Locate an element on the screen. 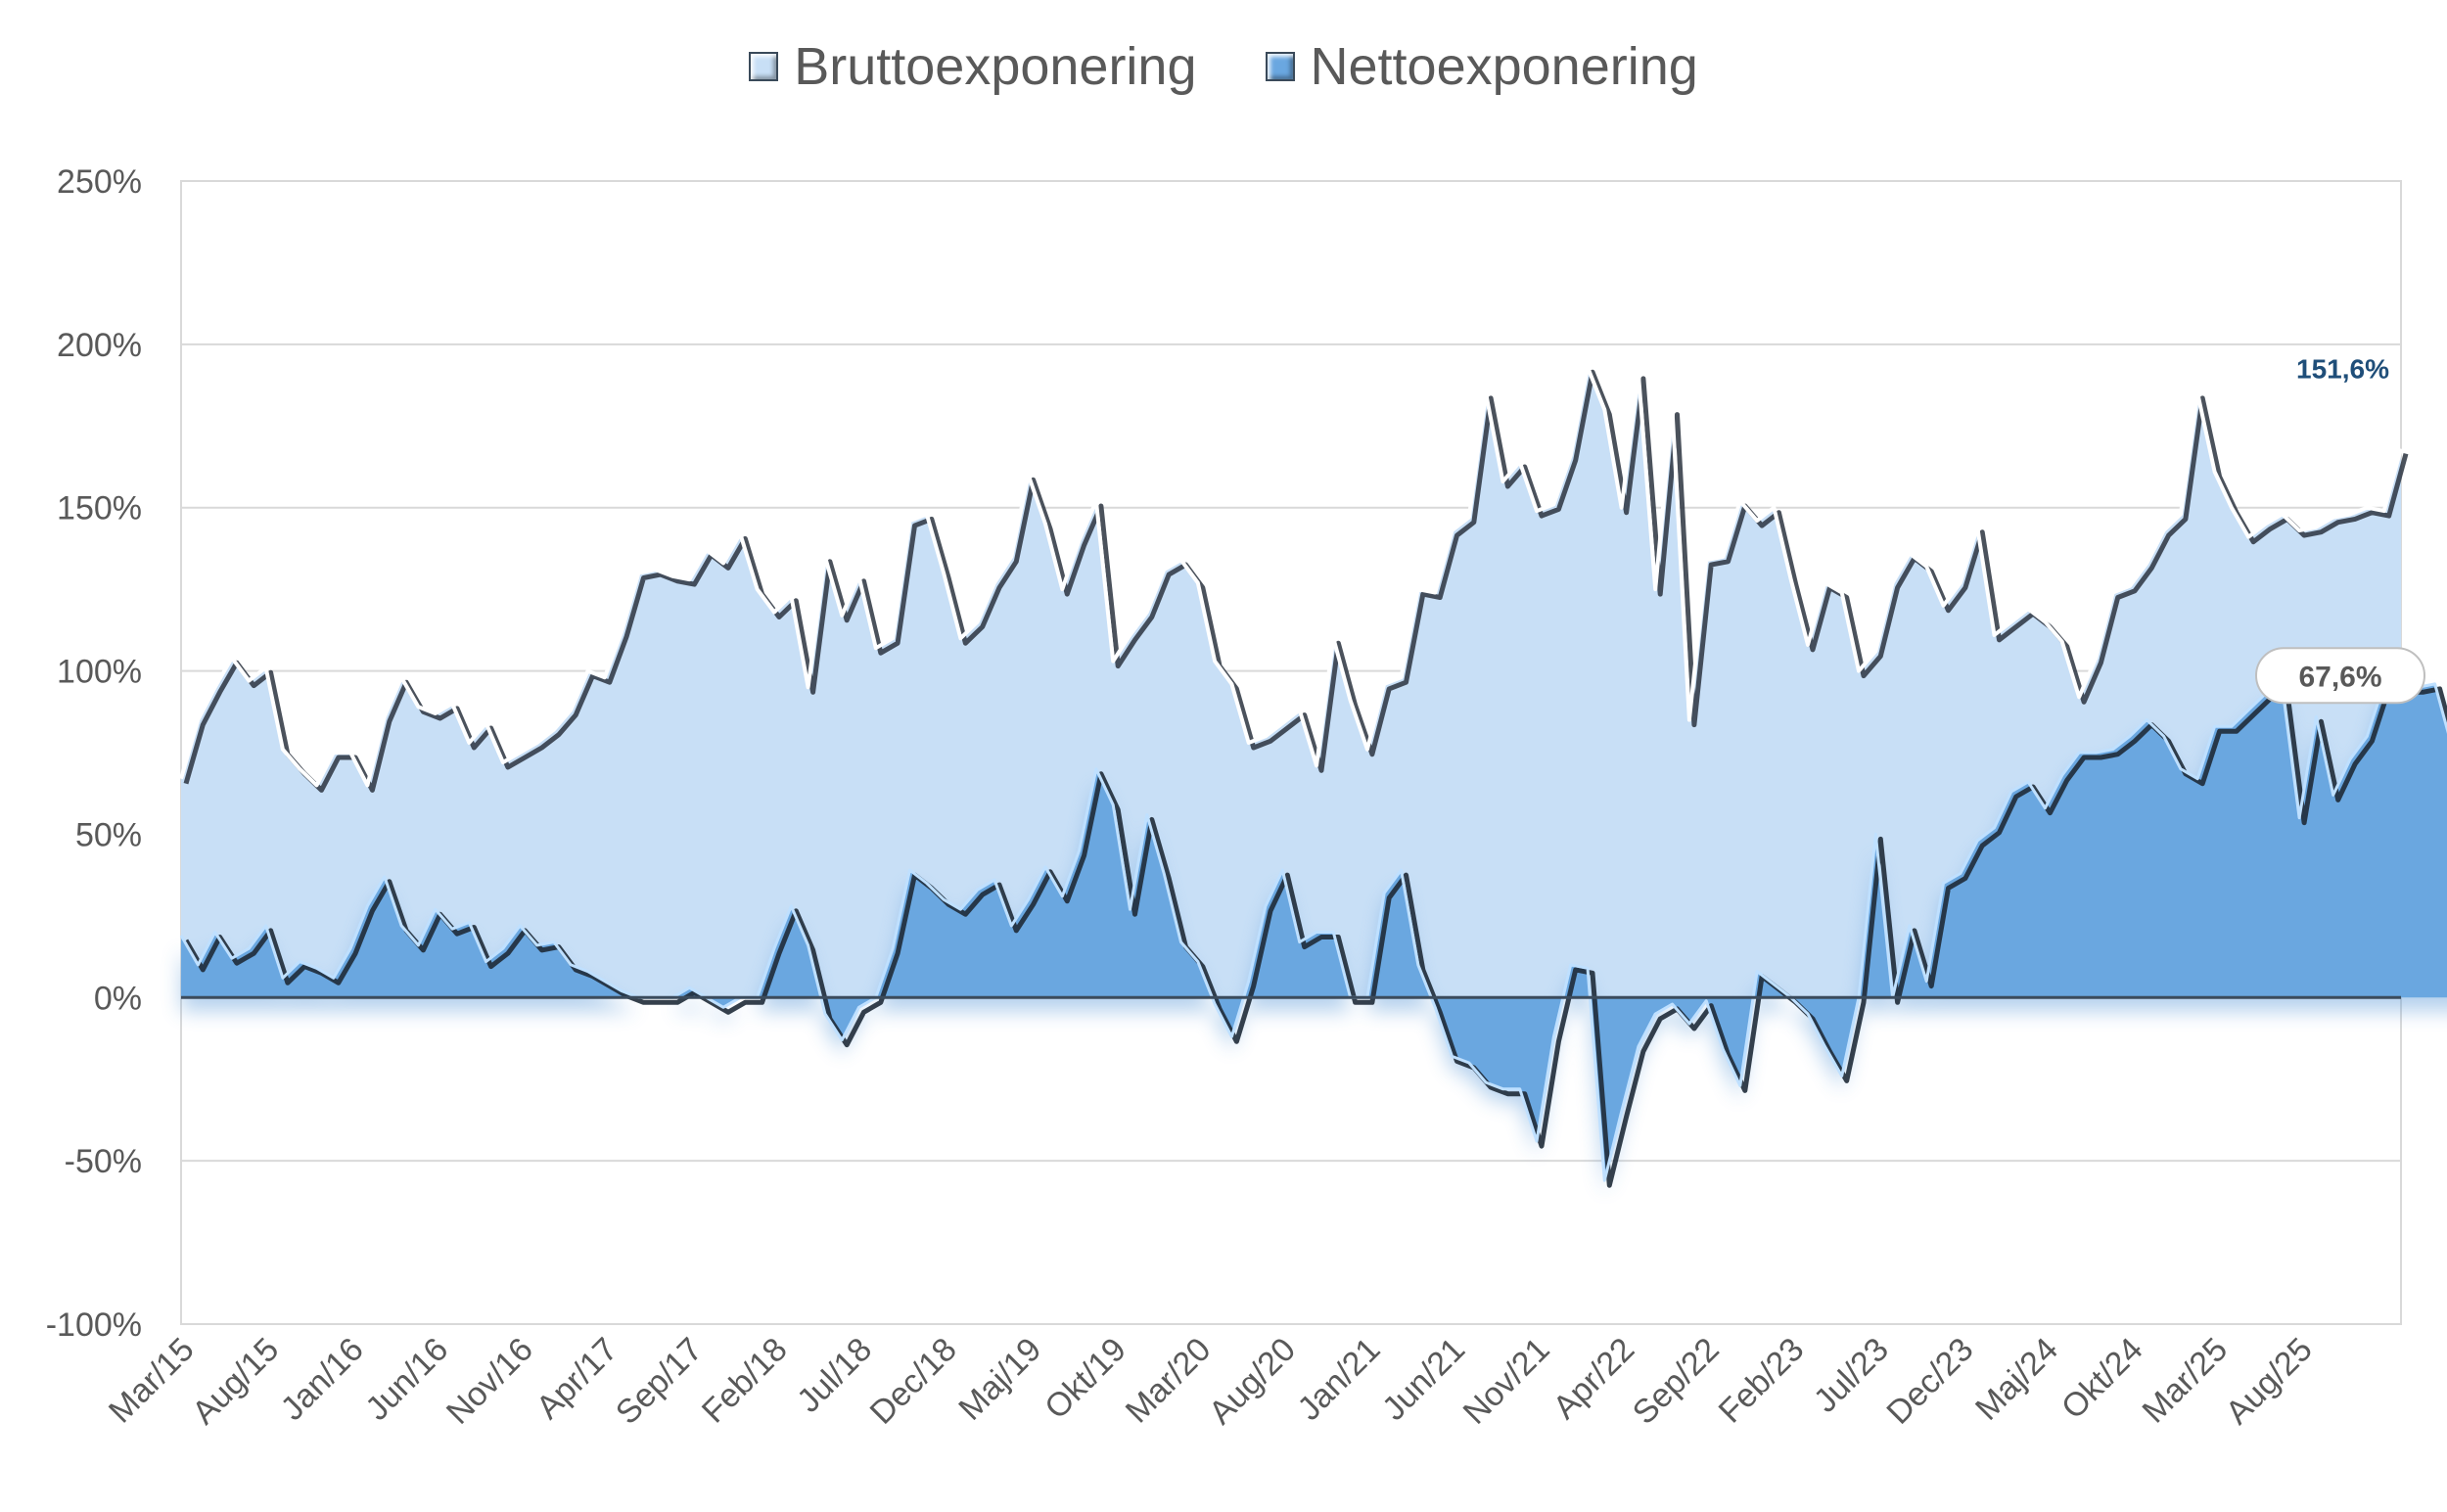 This screenshot has height=1512, width=2447. x-tick-label: Sep/22 is located at coordinates (1676, 1381).